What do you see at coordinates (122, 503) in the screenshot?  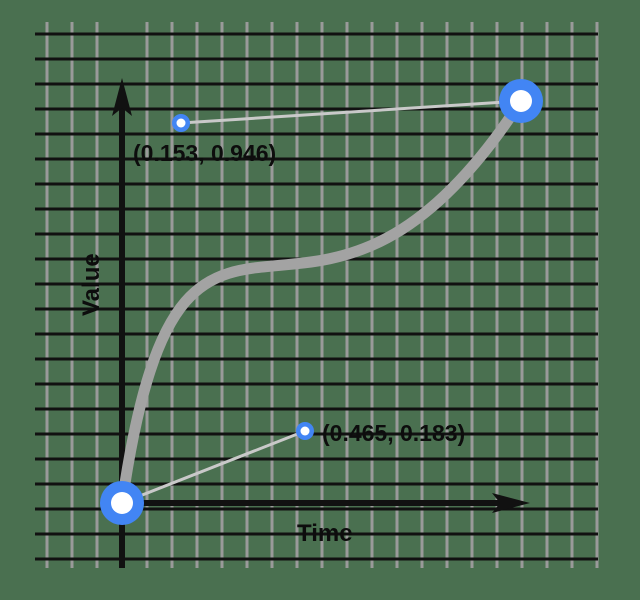 I see `anchor-point-start` at bounding box center [122, 503].